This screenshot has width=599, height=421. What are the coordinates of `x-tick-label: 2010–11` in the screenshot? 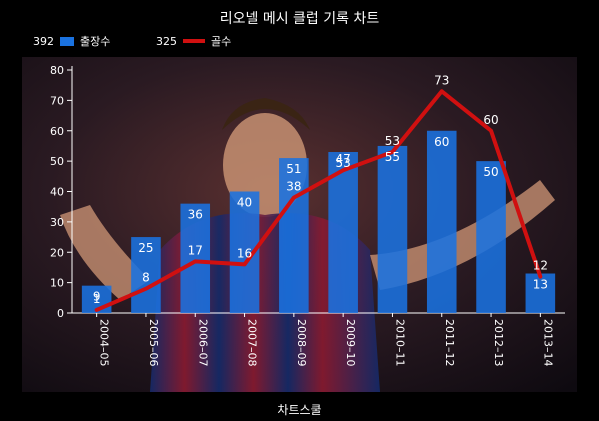 It's located at (399, 343).